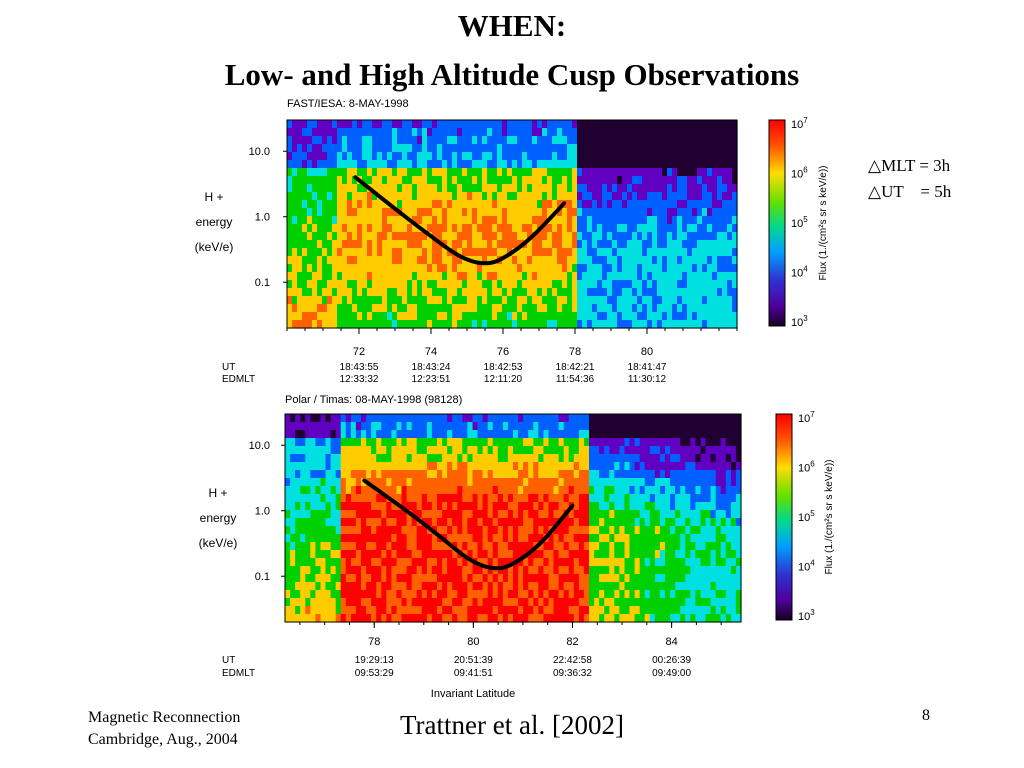  What do you see at coordinates (647, 379) in the screenshot?
I see `edmlt-label: 11:30:12` at bounding box center [647, 379].